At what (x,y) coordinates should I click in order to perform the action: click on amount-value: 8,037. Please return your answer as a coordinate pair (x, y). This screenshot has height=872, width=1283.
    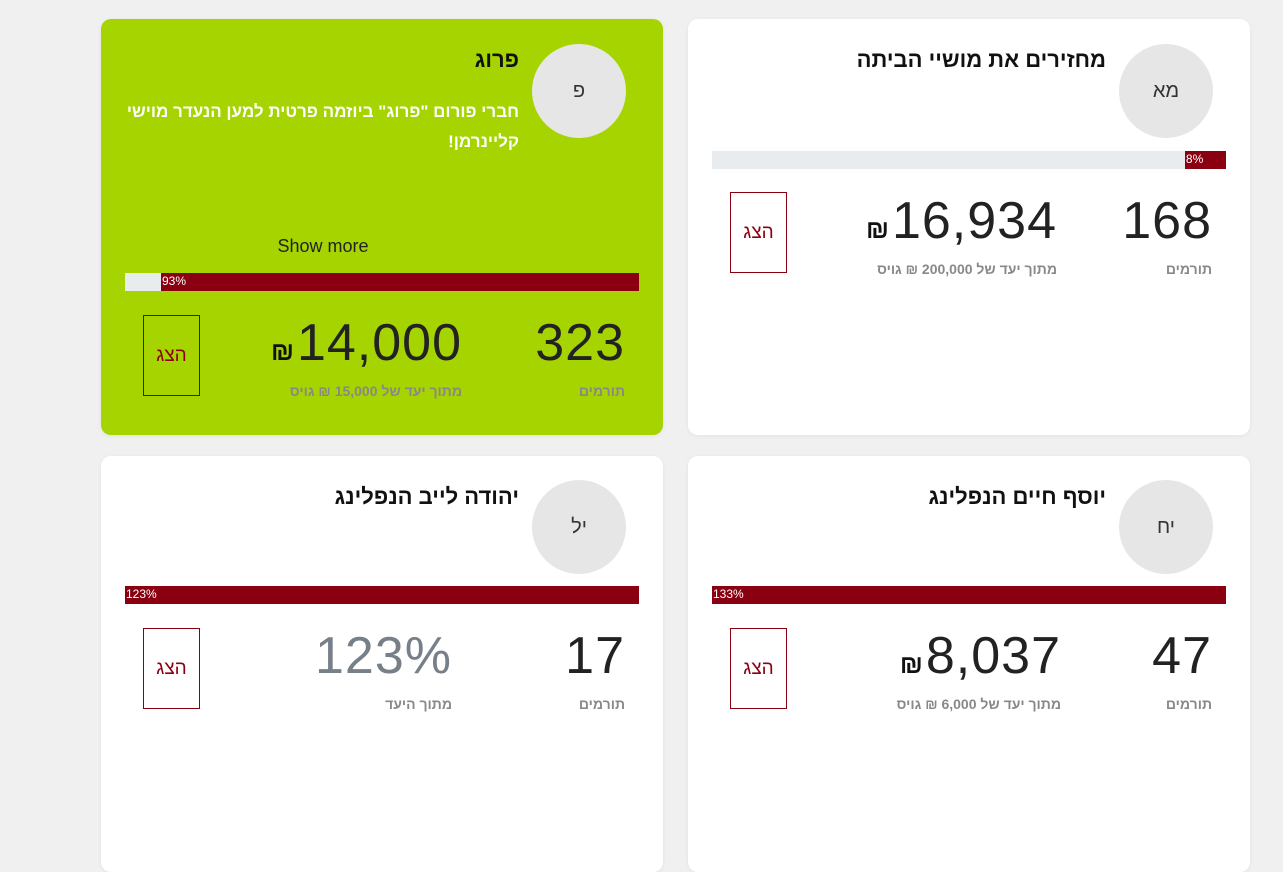
    Looking at the image, I should click on (993, 656).